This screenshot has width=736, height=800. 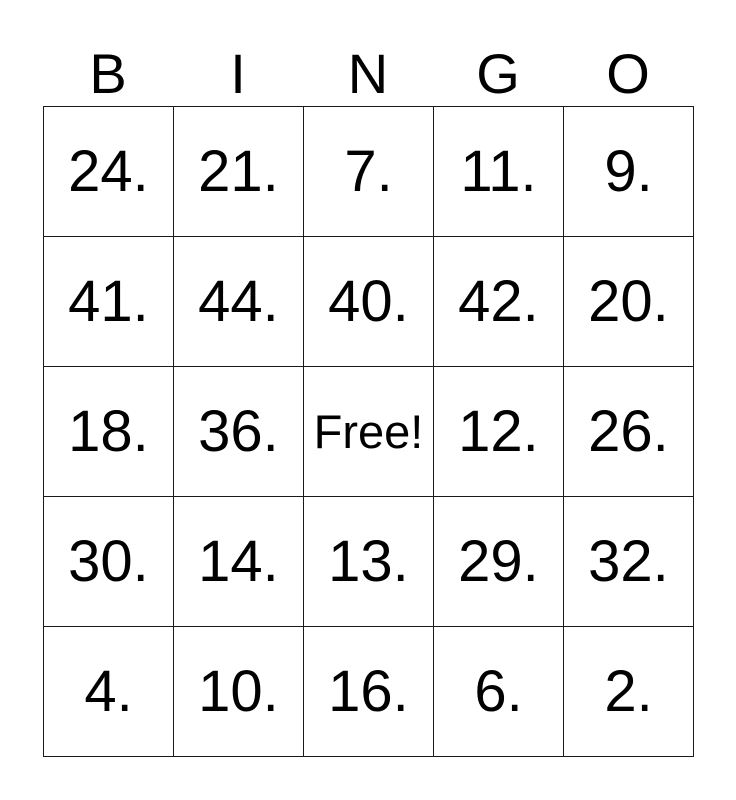 I want to click on bingo-cell: 11., so click(x=498, y=171).